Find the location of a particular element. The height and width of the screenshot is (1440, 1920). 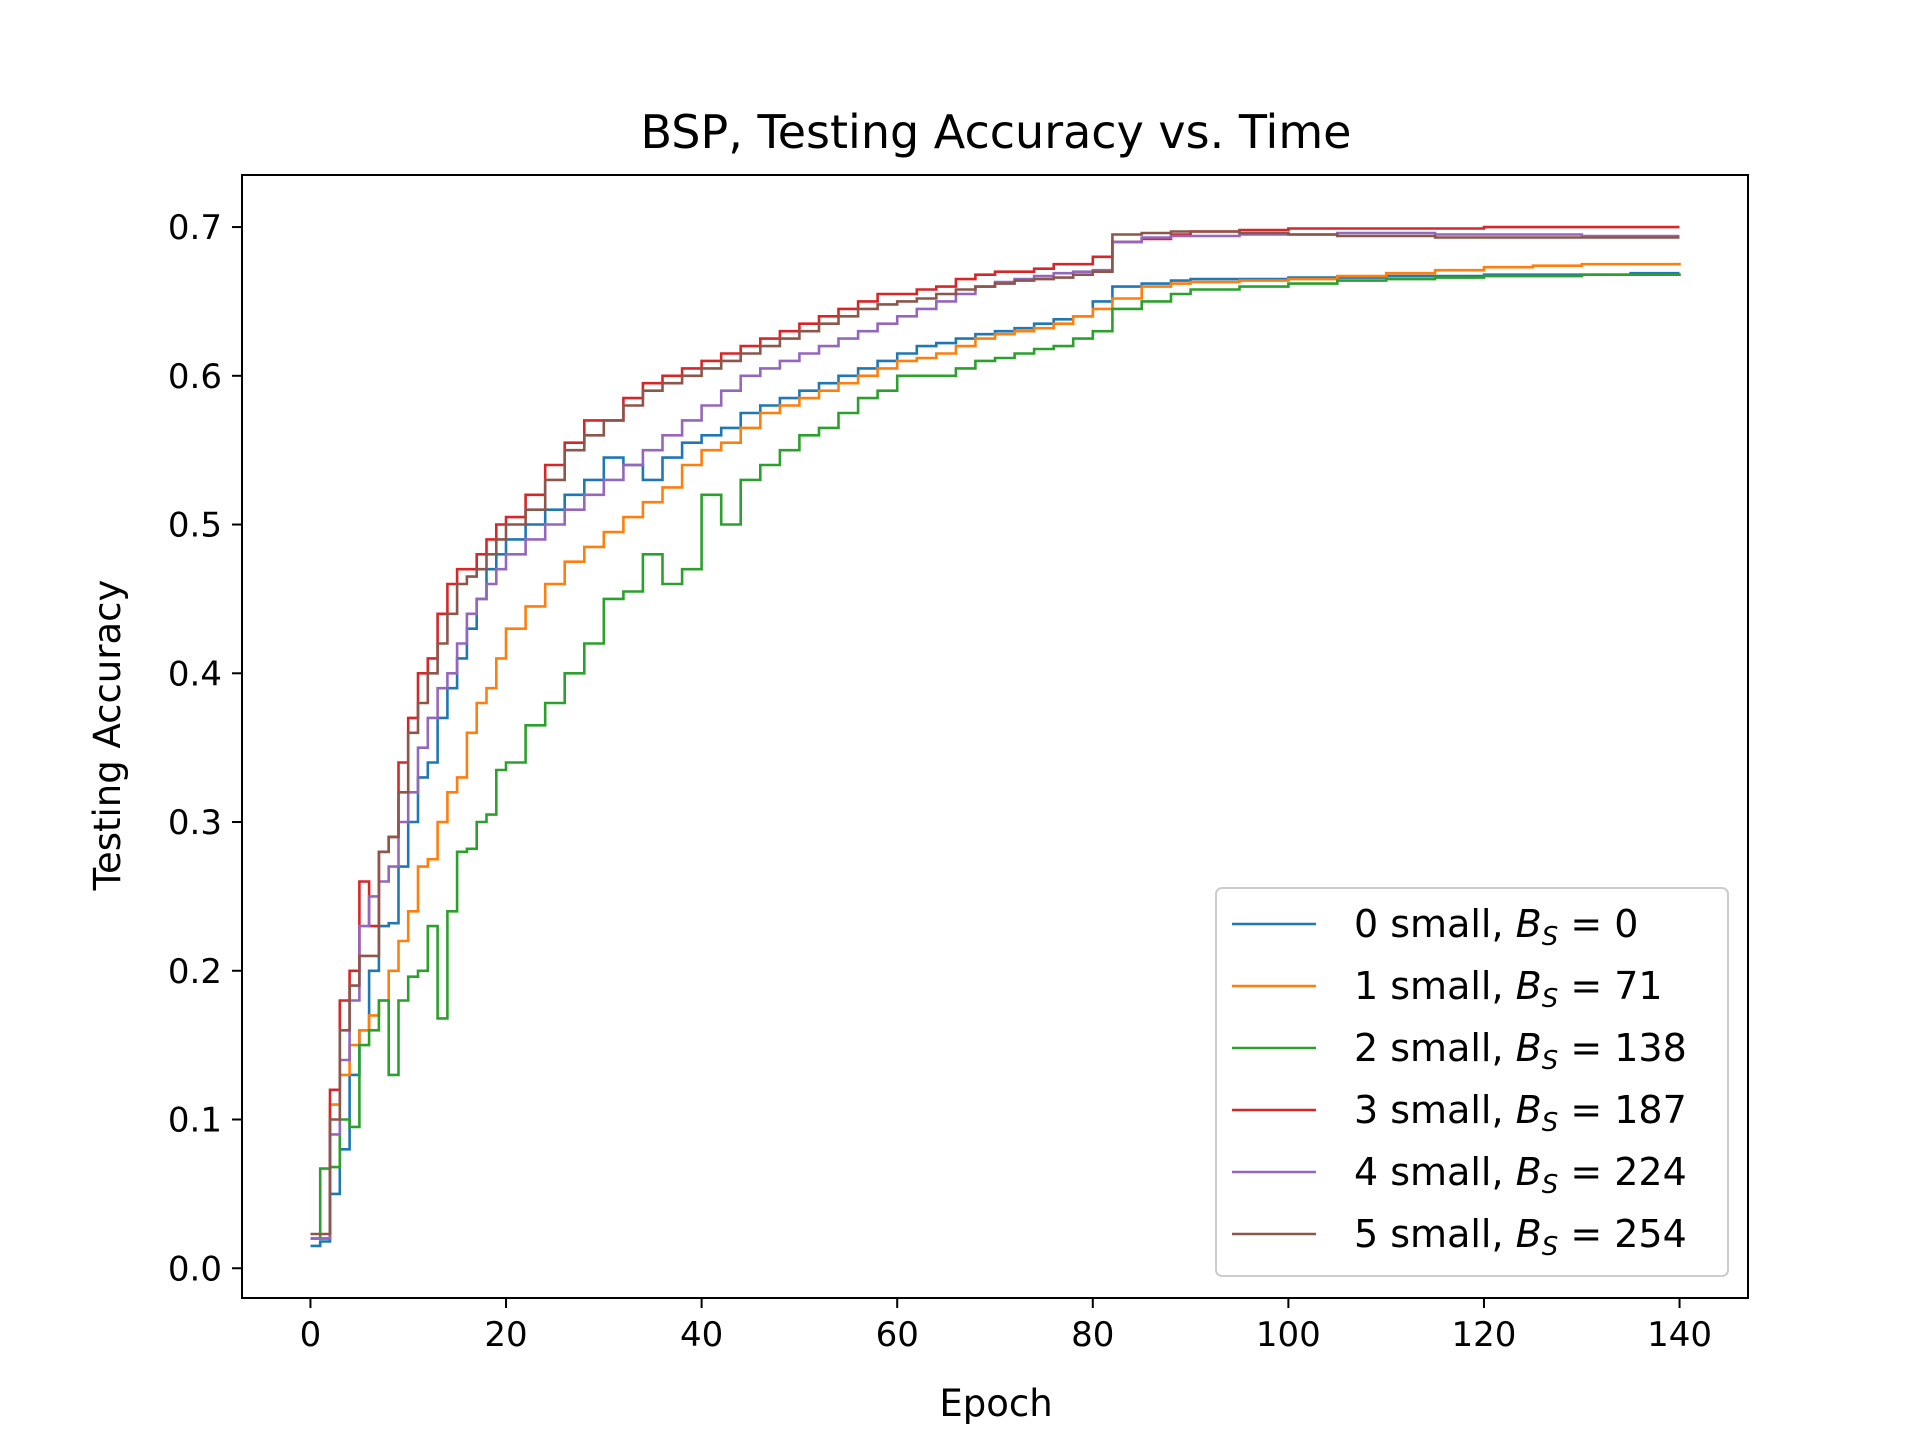

y-tick-label-7: 0.7 is located at coordinates (195, 228).